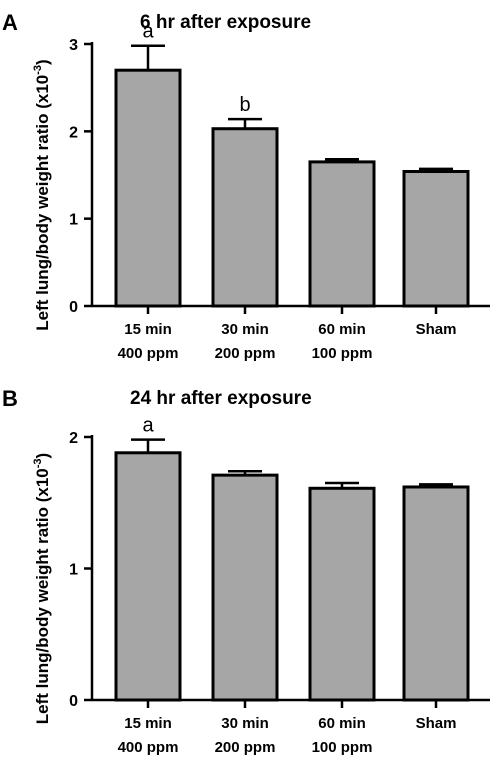 The height and width of the screenshot is (758, 492). Describe the element at coordinates (225, 22) in the screenshot. I see `chart-title: 6 hr after exposure` at that location.